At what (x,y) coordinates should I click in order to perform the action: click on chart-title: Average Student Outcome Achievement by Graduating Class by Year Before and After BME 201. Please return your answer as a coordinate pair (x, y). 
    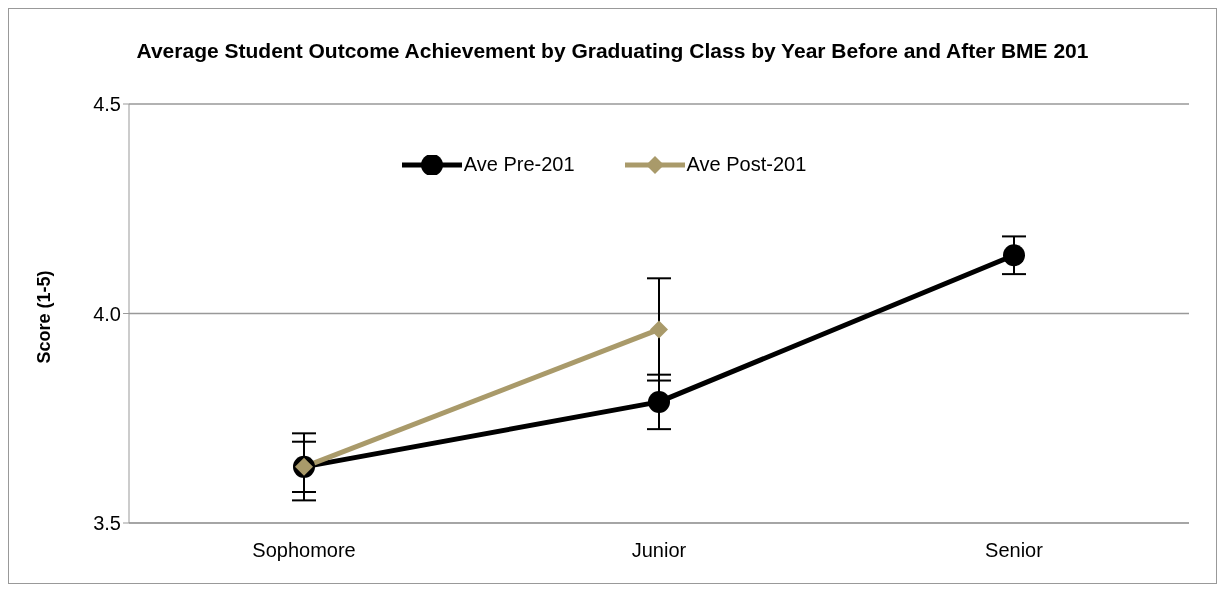
    Looking at the image, I should click on (612, 51).